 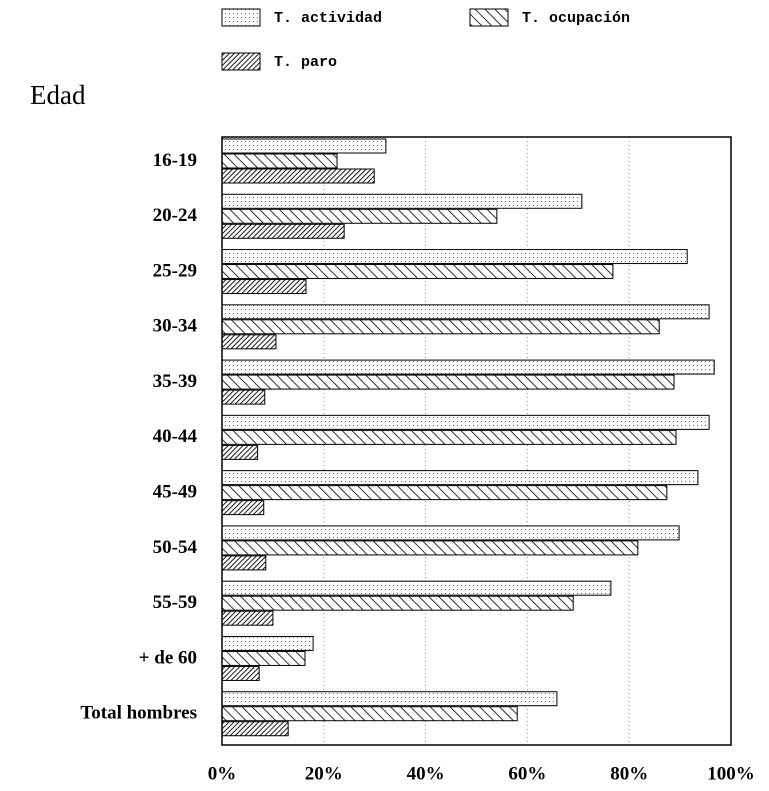 What do you see at coordinates (328, 18) in the screenshot?
I see `legend-label: T. actividad` at bounding box center [328, 18].